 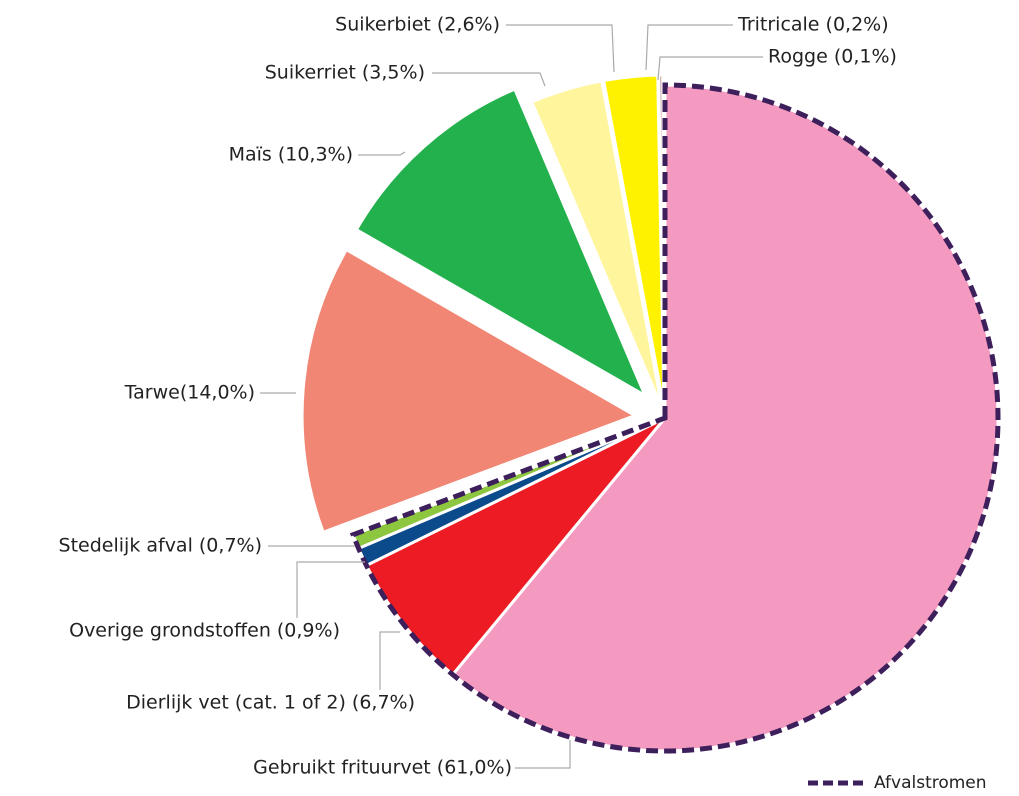 What do you see at coordinates (204, 631) in the screenshot?
I see `slice-label: Overige grondstoffen (0,9%)` at bounding box center [204, 631].